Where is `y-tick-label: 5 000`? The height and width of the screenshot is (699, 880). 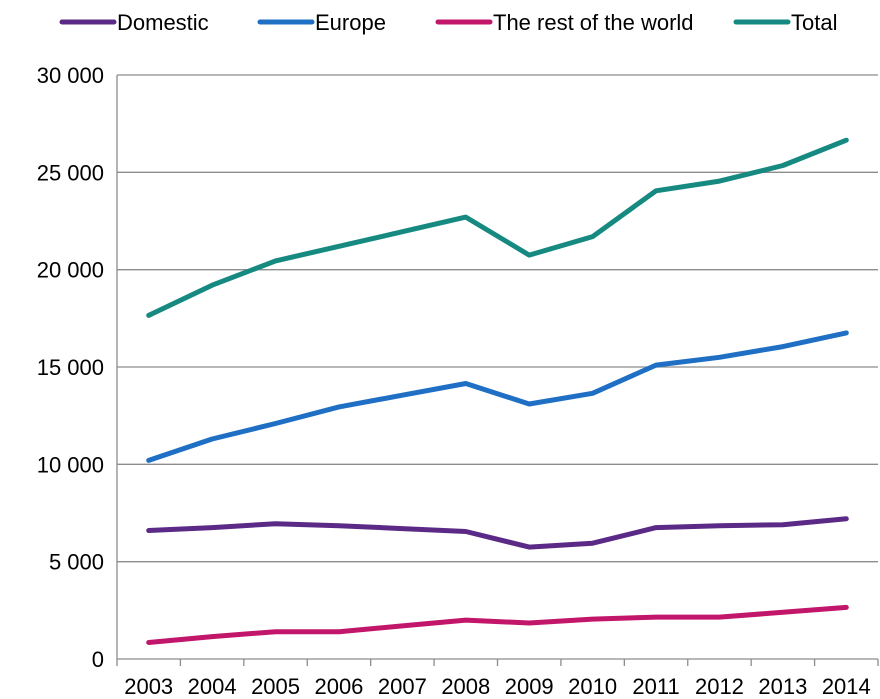 y-tick-label: 5 000 is located at coordinates (76, 562).